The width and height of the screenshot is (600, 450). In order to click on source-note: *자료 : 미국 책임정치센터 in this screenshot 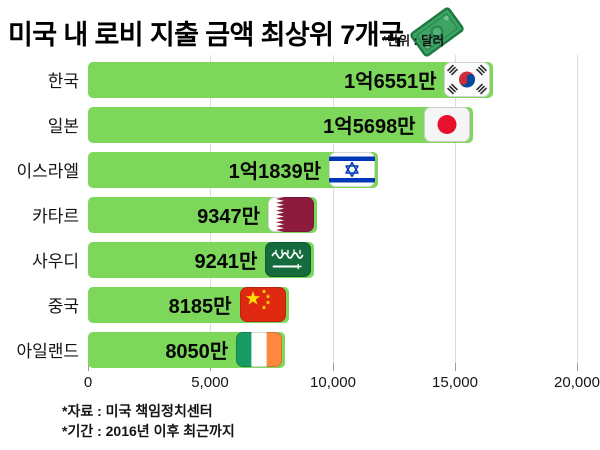, I will do `click(137, 411)`.